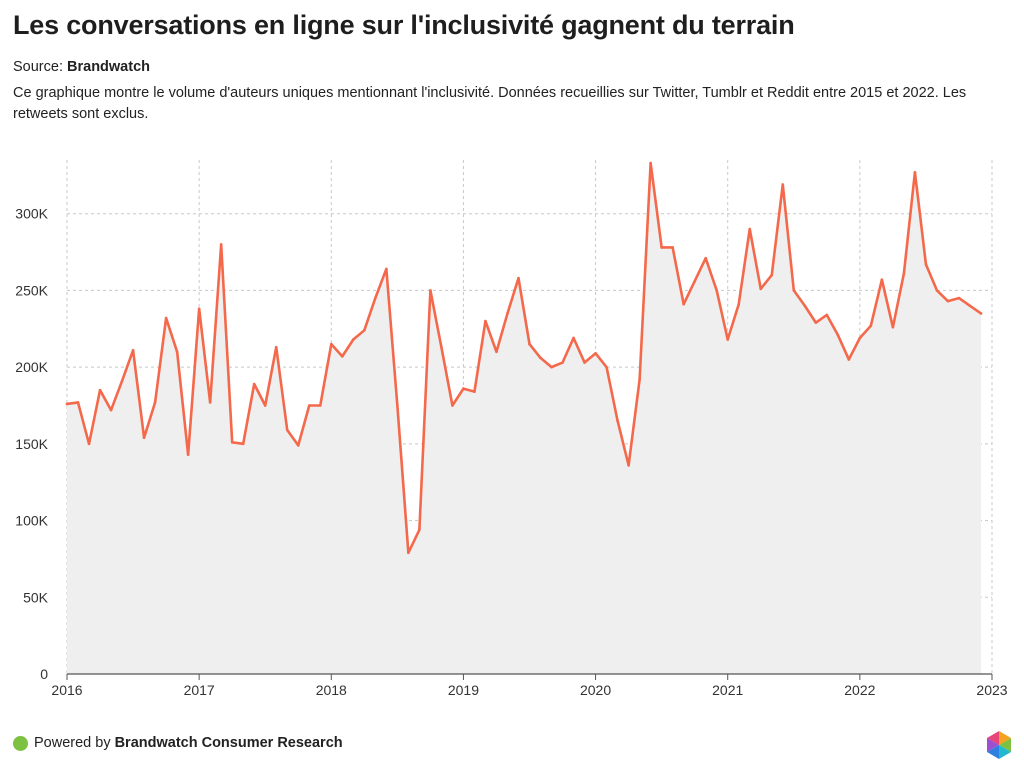 This screenshot has height=774, width=1024. What do you see at coordinates (31, 521) in the screenshot?
I see `y-tick-label: 100K` at bounding box center [31, 521].